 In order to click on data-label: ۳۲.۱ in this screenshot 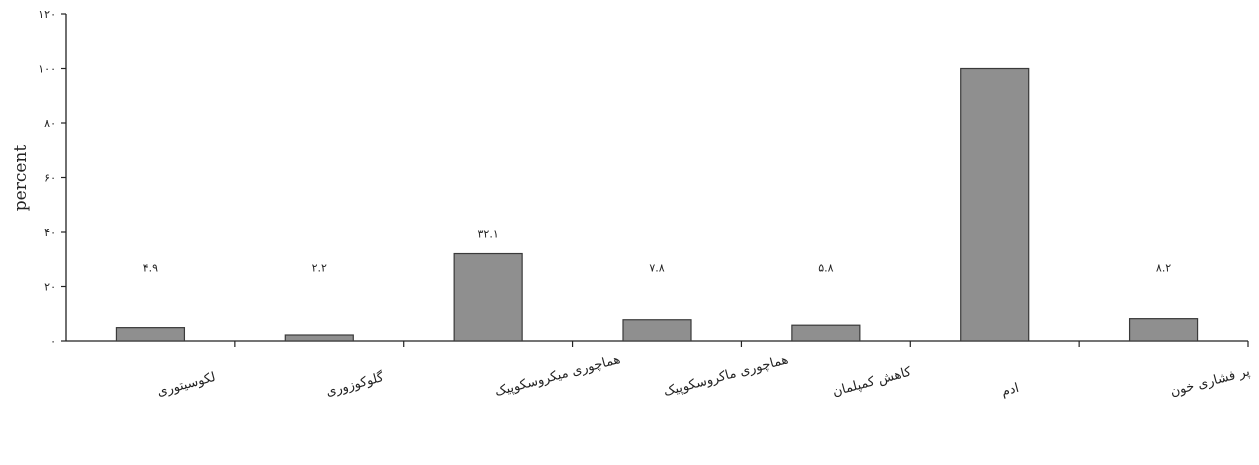, I will do `click(488, 234)`.